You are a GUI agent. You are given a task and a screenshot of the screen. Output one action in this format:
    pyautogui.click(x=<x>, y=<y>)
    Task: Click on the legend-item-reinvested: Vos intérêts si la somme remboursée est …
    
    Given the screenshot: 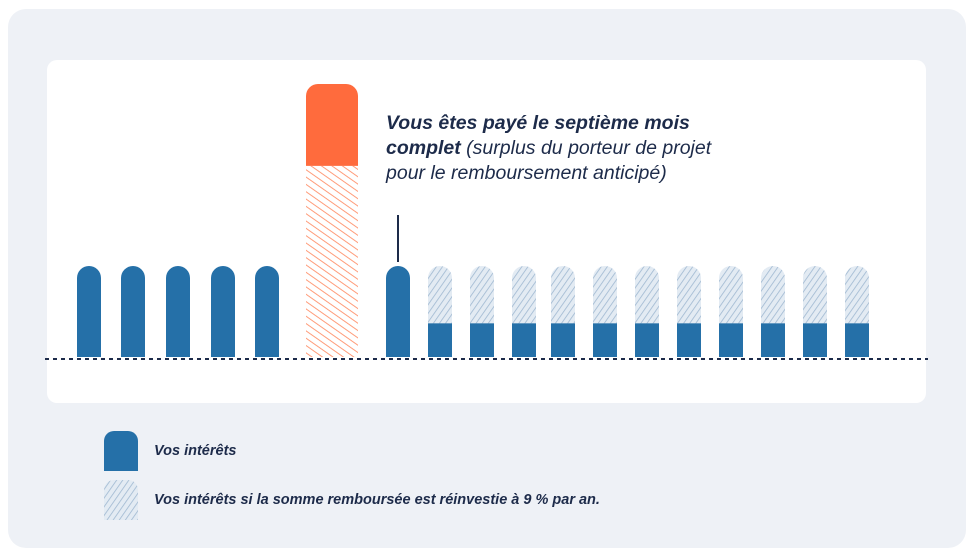 What is the action you would take?
    pyautogui.click(x=352, y=500)
    